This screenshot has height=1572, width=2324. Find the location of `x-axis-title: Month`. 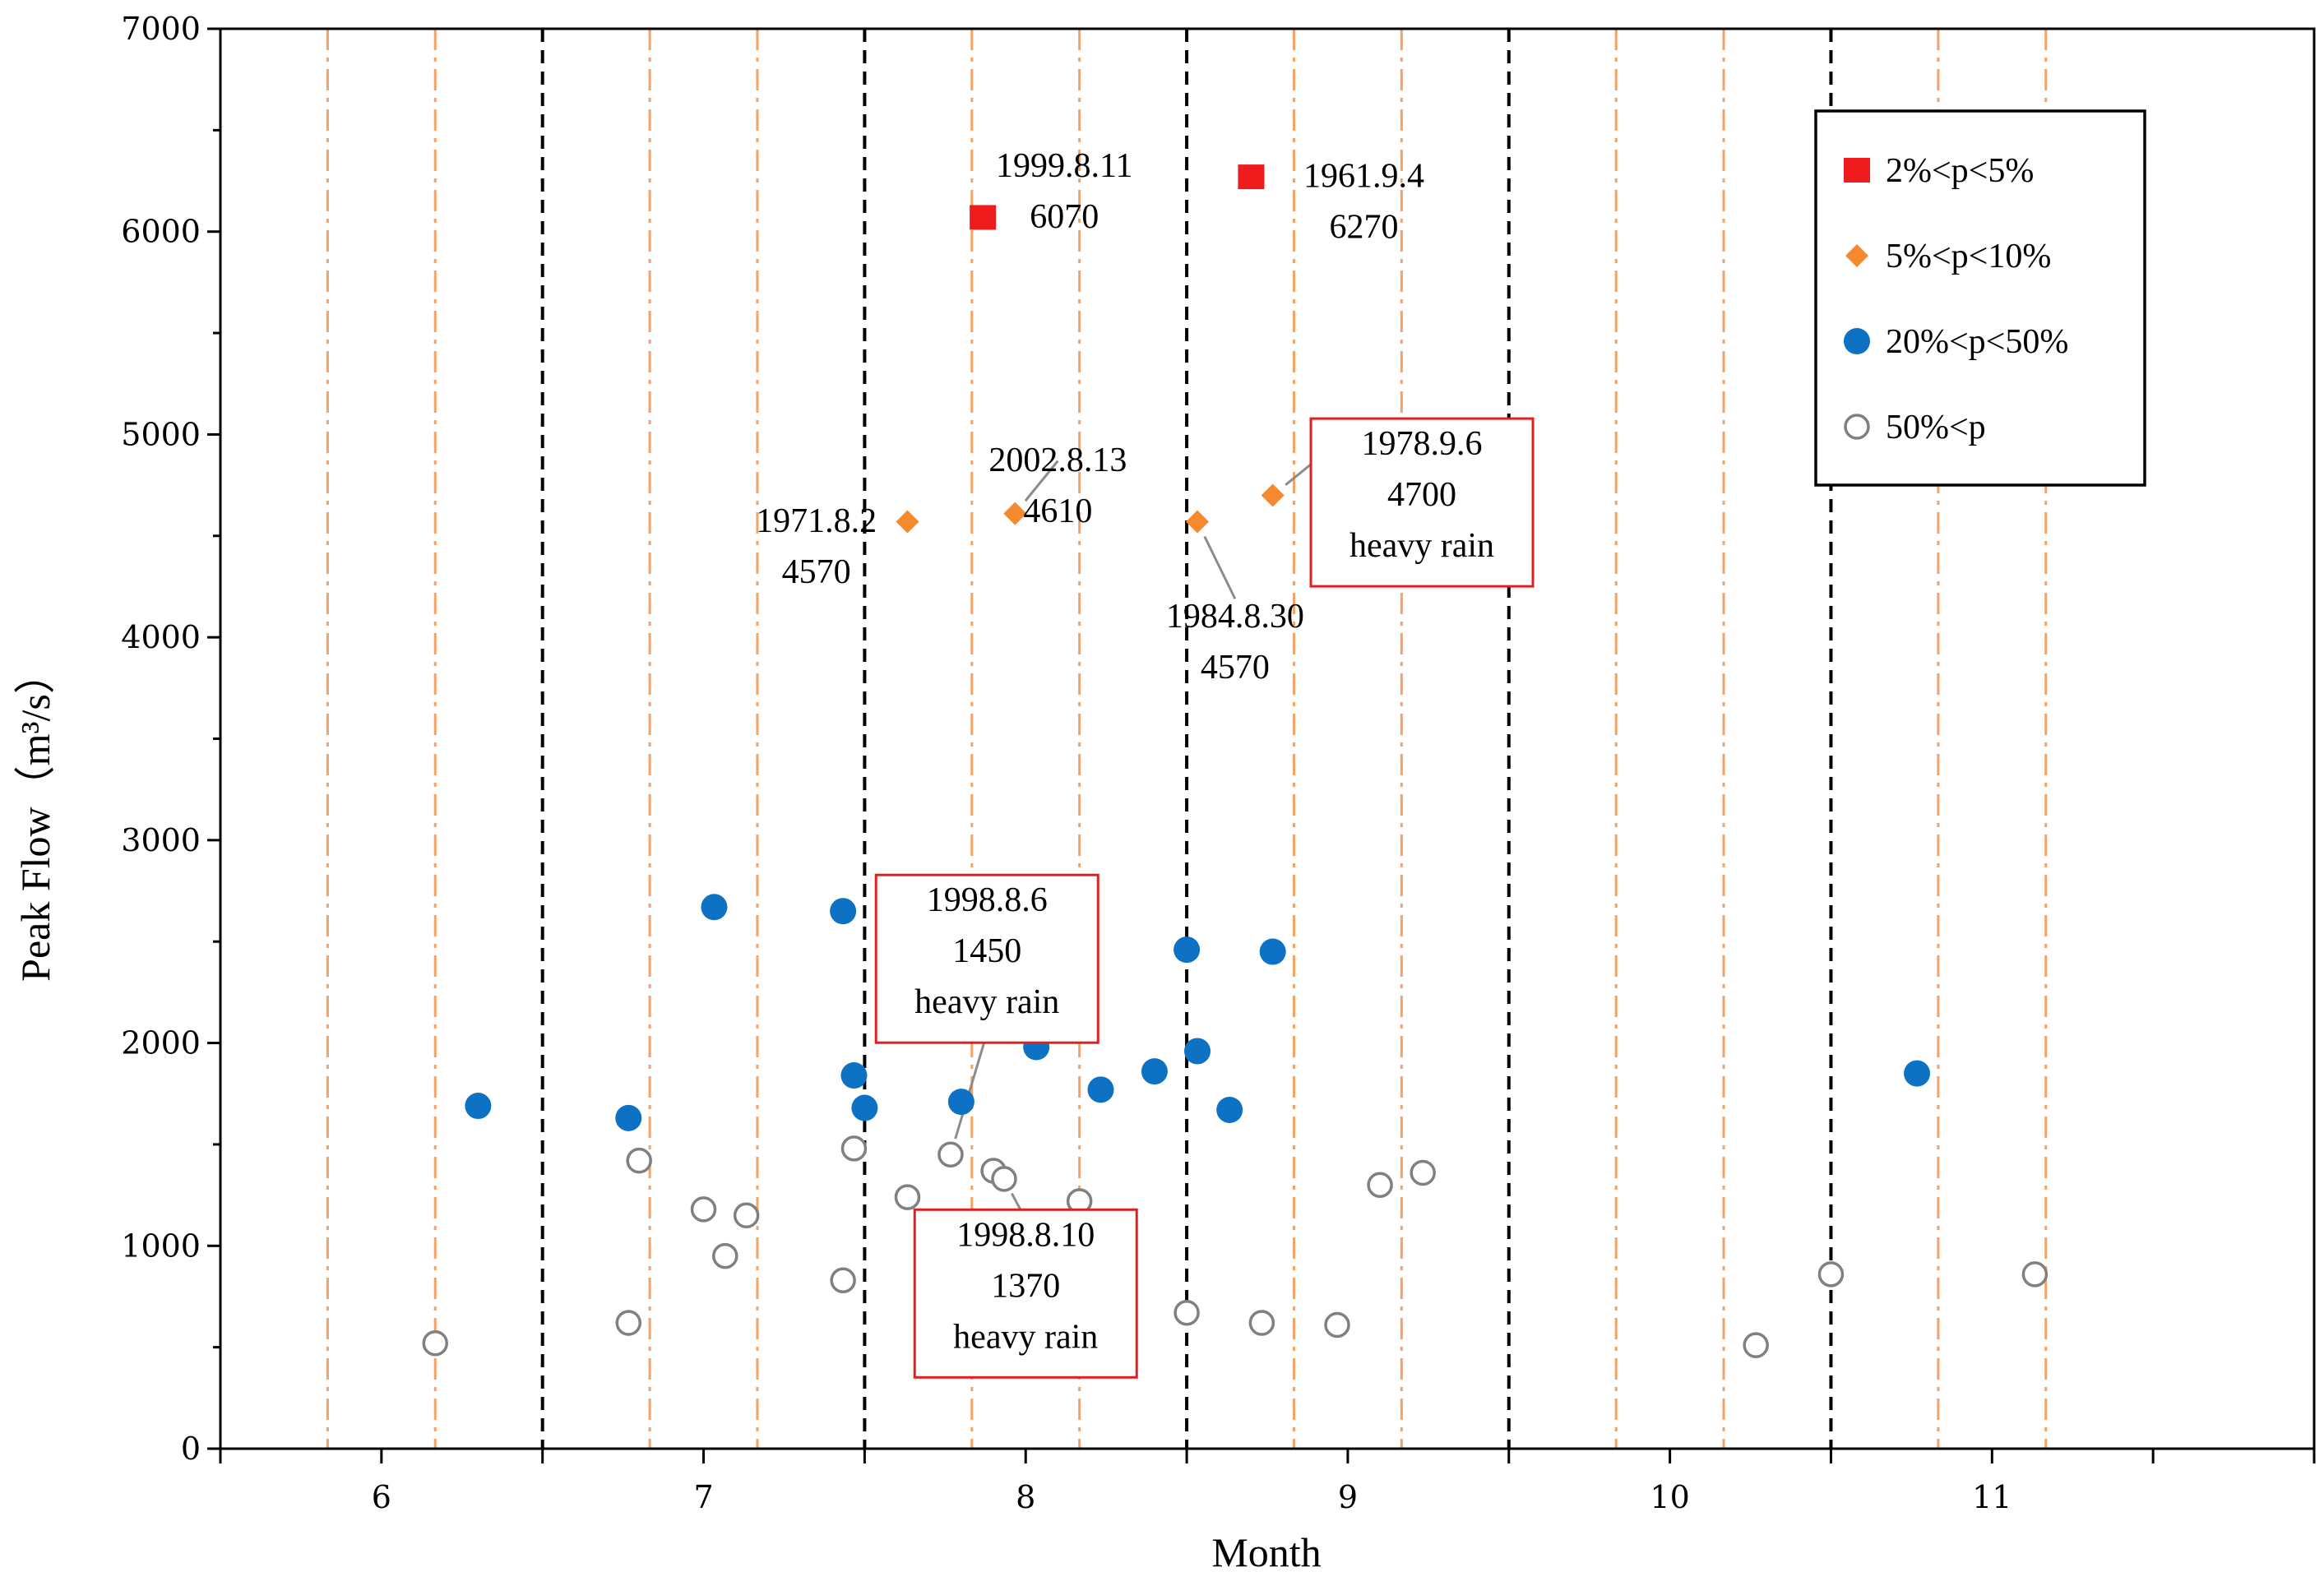

x-axis-title: Month is located at coordinates (1266, 1551).